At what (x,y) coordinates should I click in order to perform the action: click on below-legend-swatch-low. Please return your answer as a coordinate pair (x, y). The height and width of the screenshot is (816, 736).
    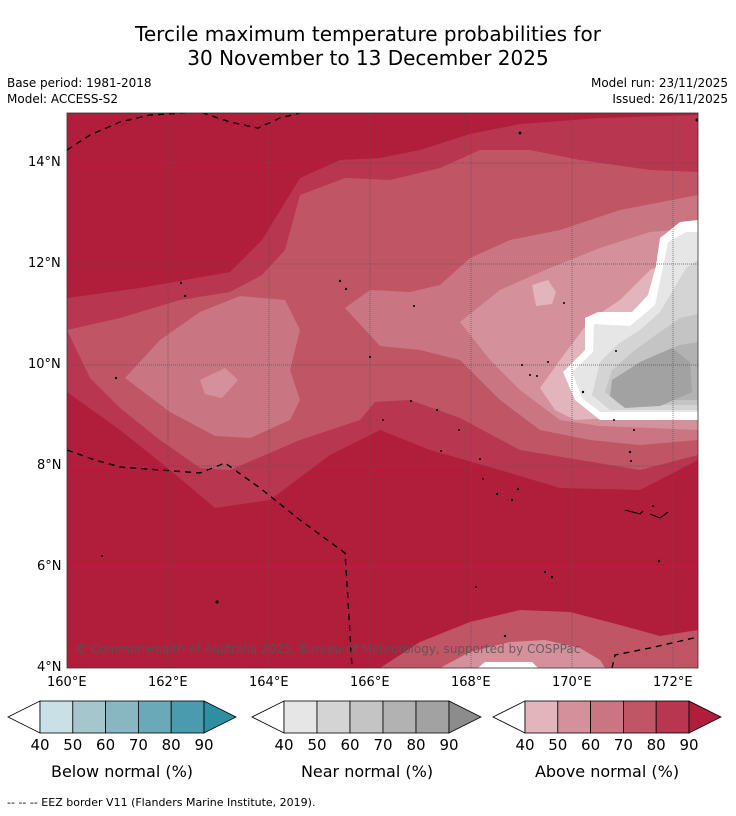
    Looking at the image, I should click on (24, 717).